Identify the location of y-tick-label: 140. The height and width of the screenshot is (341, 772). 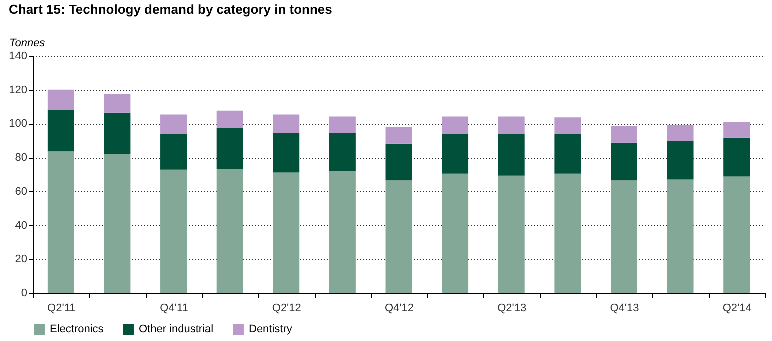
(18, 56).